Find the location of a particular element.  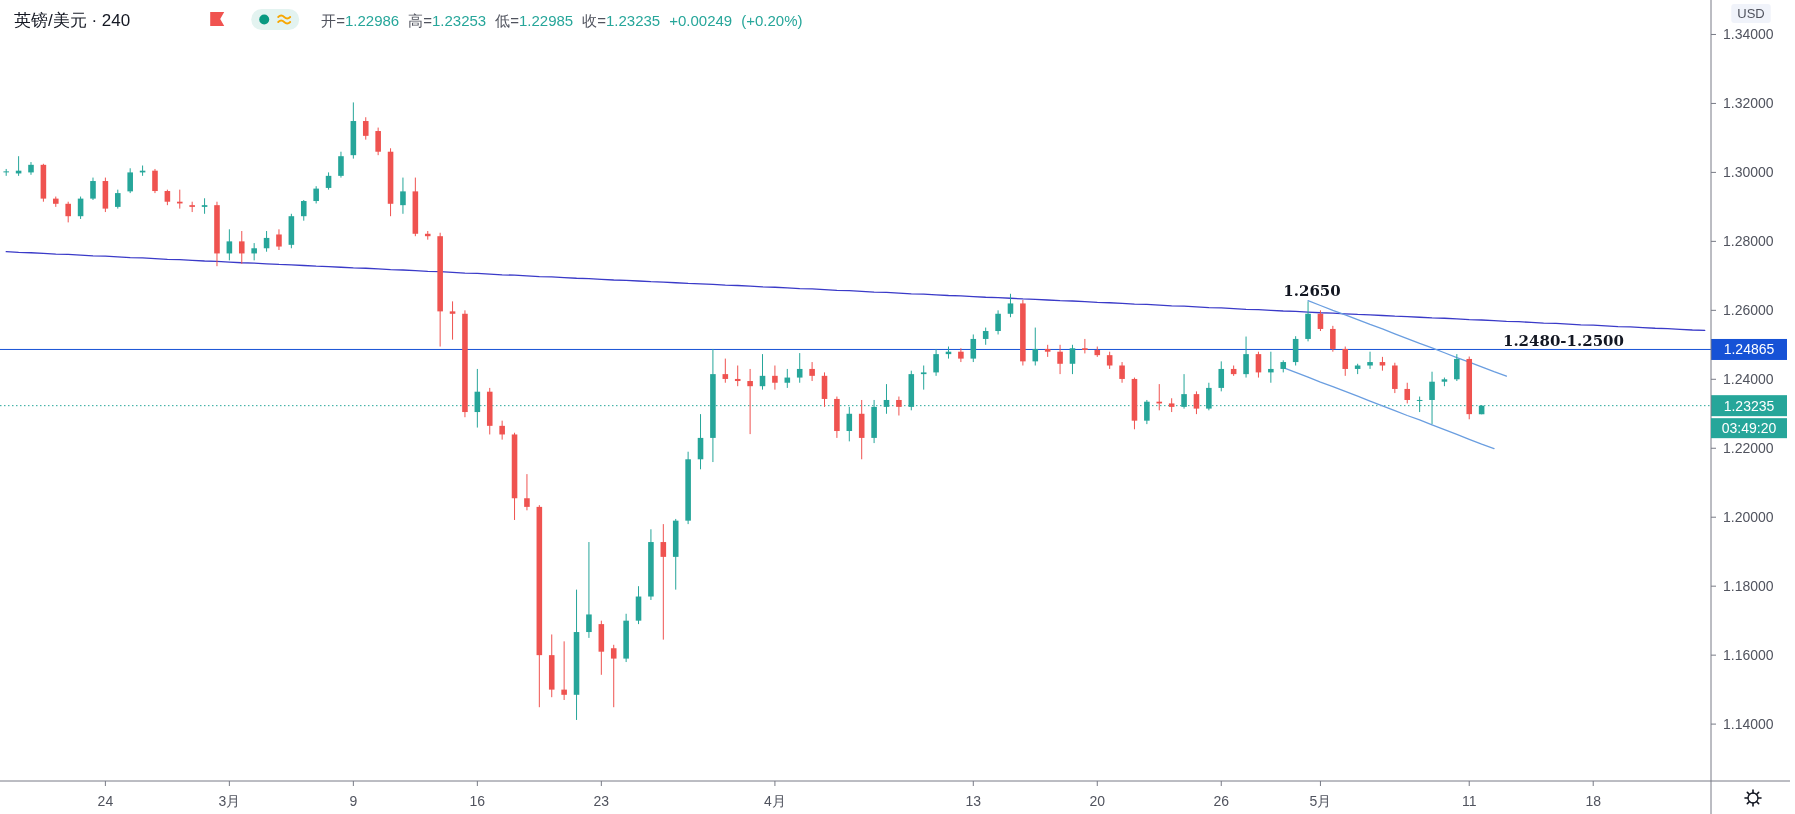

y-axis-title: USD is located at coordinates (1751, 13).